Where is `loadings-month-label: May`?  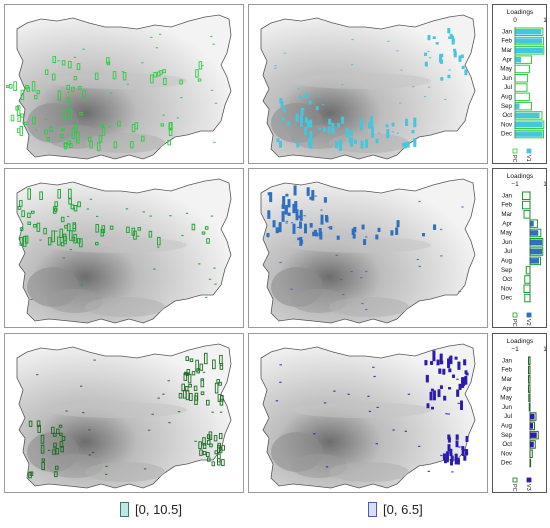
loadings-month-label: May is located at coordinates (506, 398).